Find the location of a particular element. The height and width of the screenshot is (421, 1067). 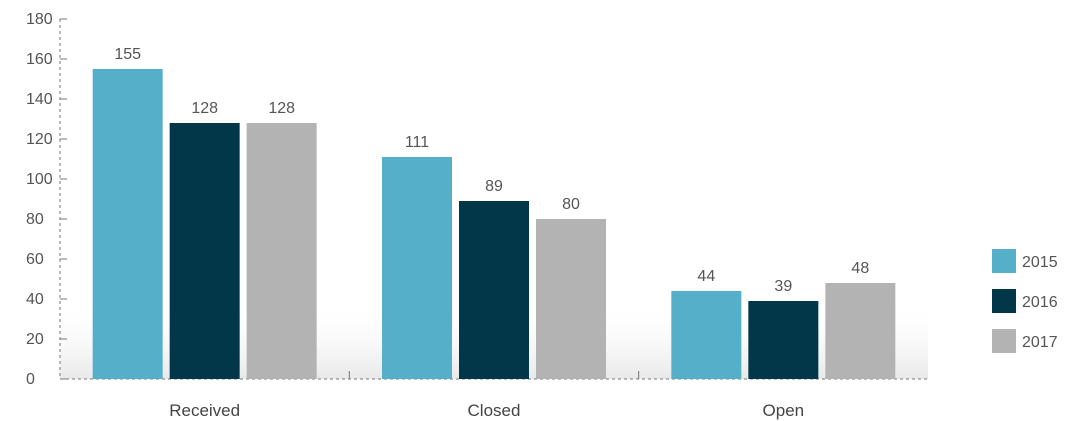

legend-swatch-2016 is located at coordinates (1004, 301).